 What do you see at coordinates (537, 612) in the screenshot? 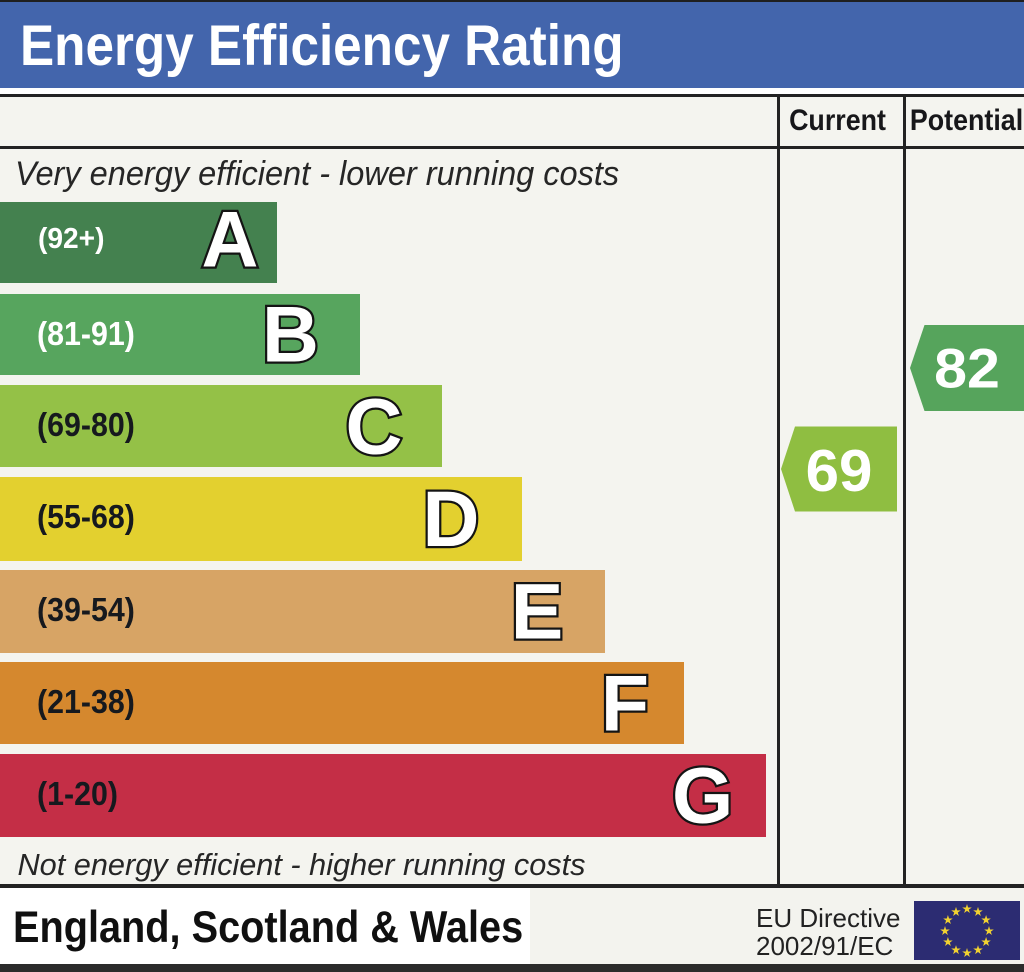
I see `svg-text: E` at bounding box center [537, 612].